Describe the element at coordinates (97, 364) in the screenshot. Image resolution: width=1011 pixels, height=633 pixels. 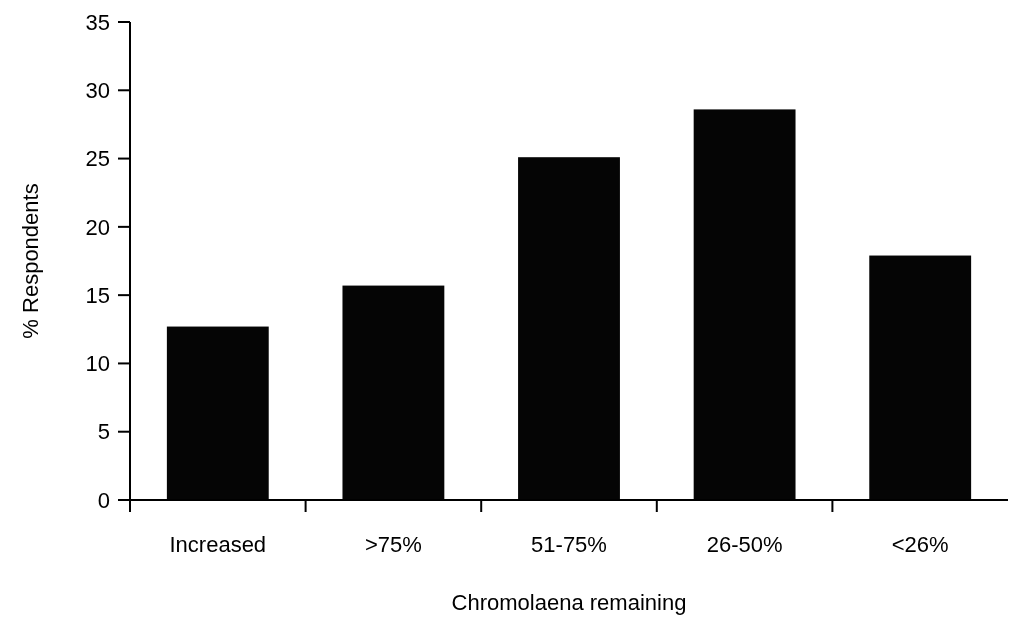
I see `y-tick-label: 10` at that location.